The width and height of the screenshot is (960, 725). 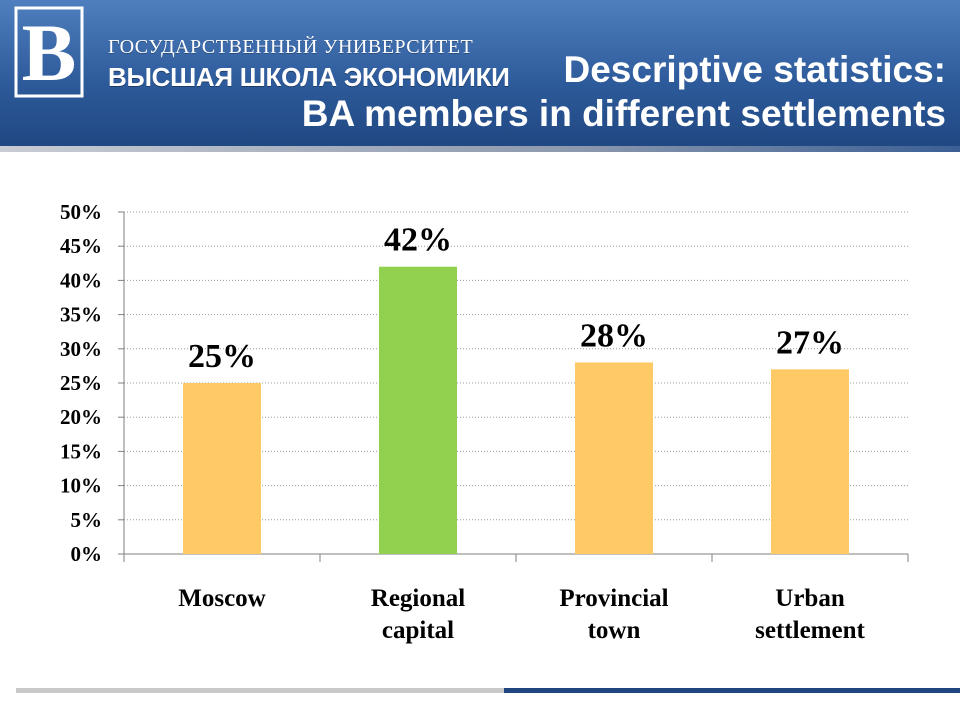 I want to click on x-category-label: Regional, so click(x=418, y=598).